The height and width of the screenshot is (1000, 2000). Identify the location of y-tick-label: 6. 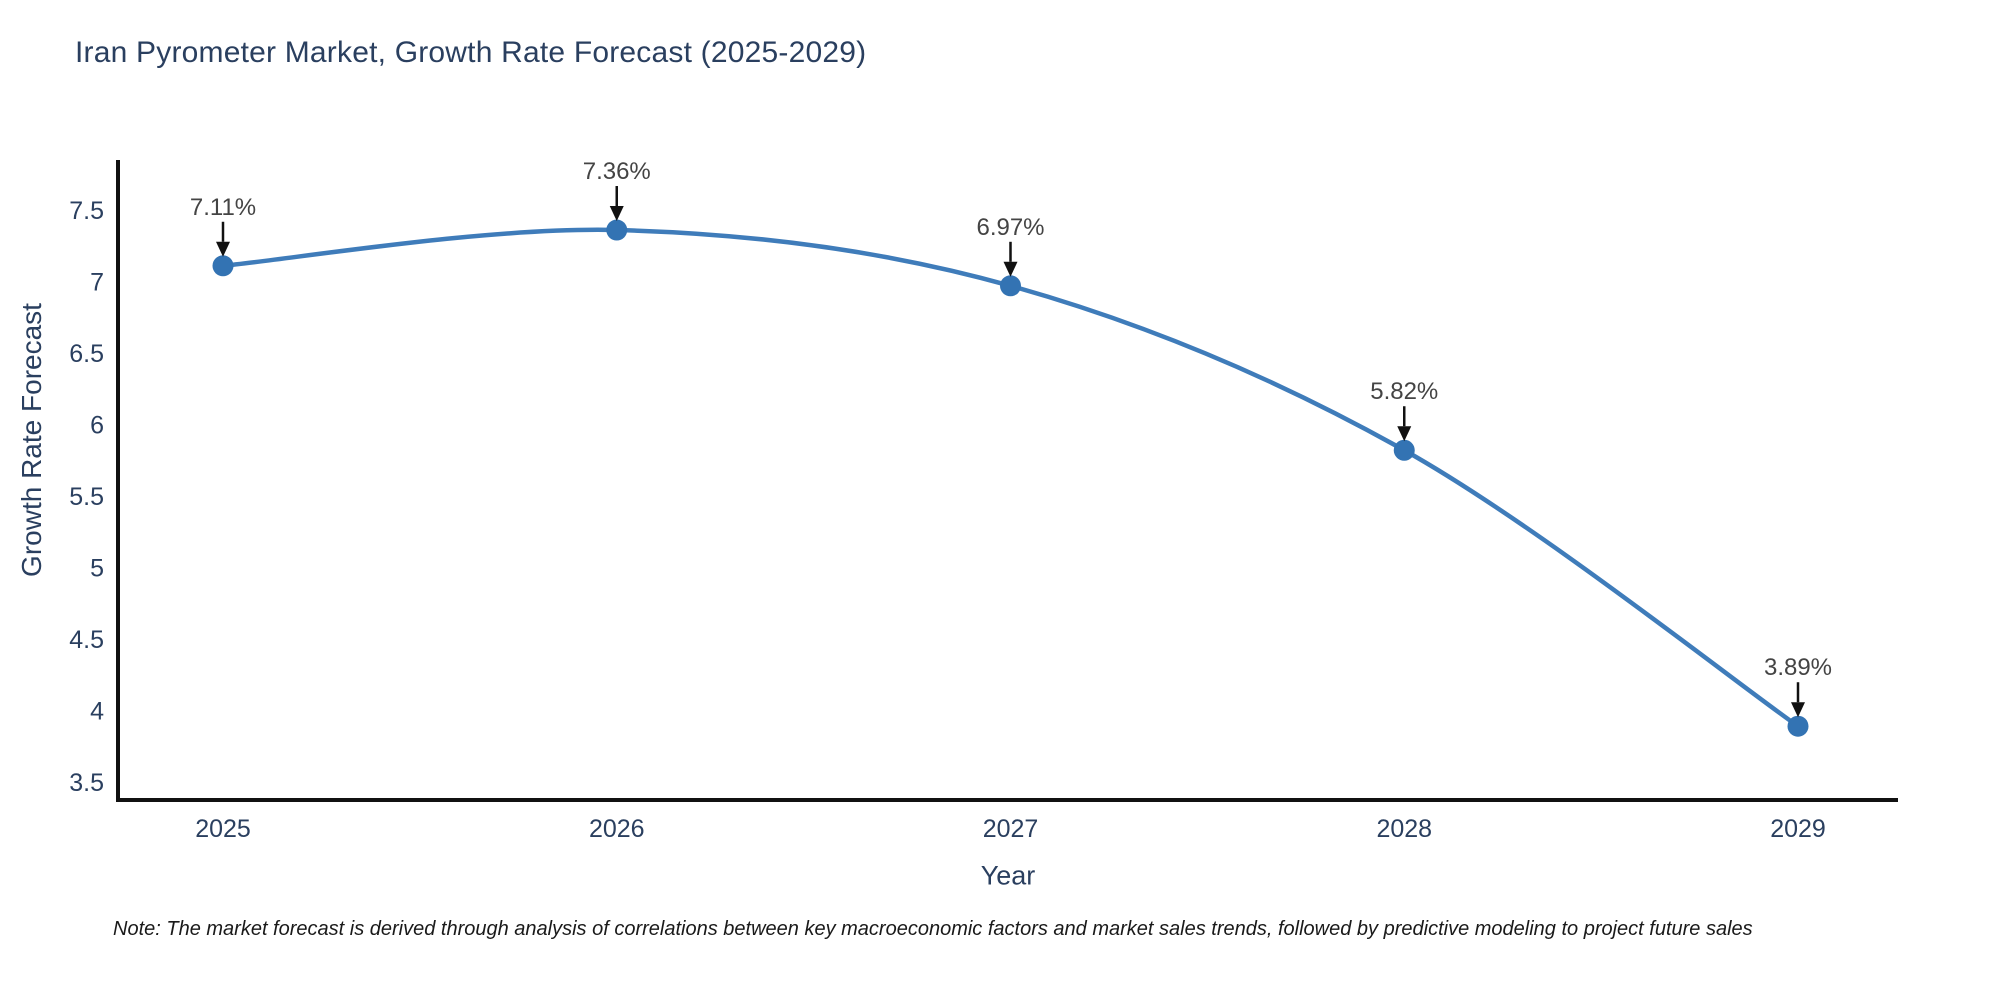
(97, 426).